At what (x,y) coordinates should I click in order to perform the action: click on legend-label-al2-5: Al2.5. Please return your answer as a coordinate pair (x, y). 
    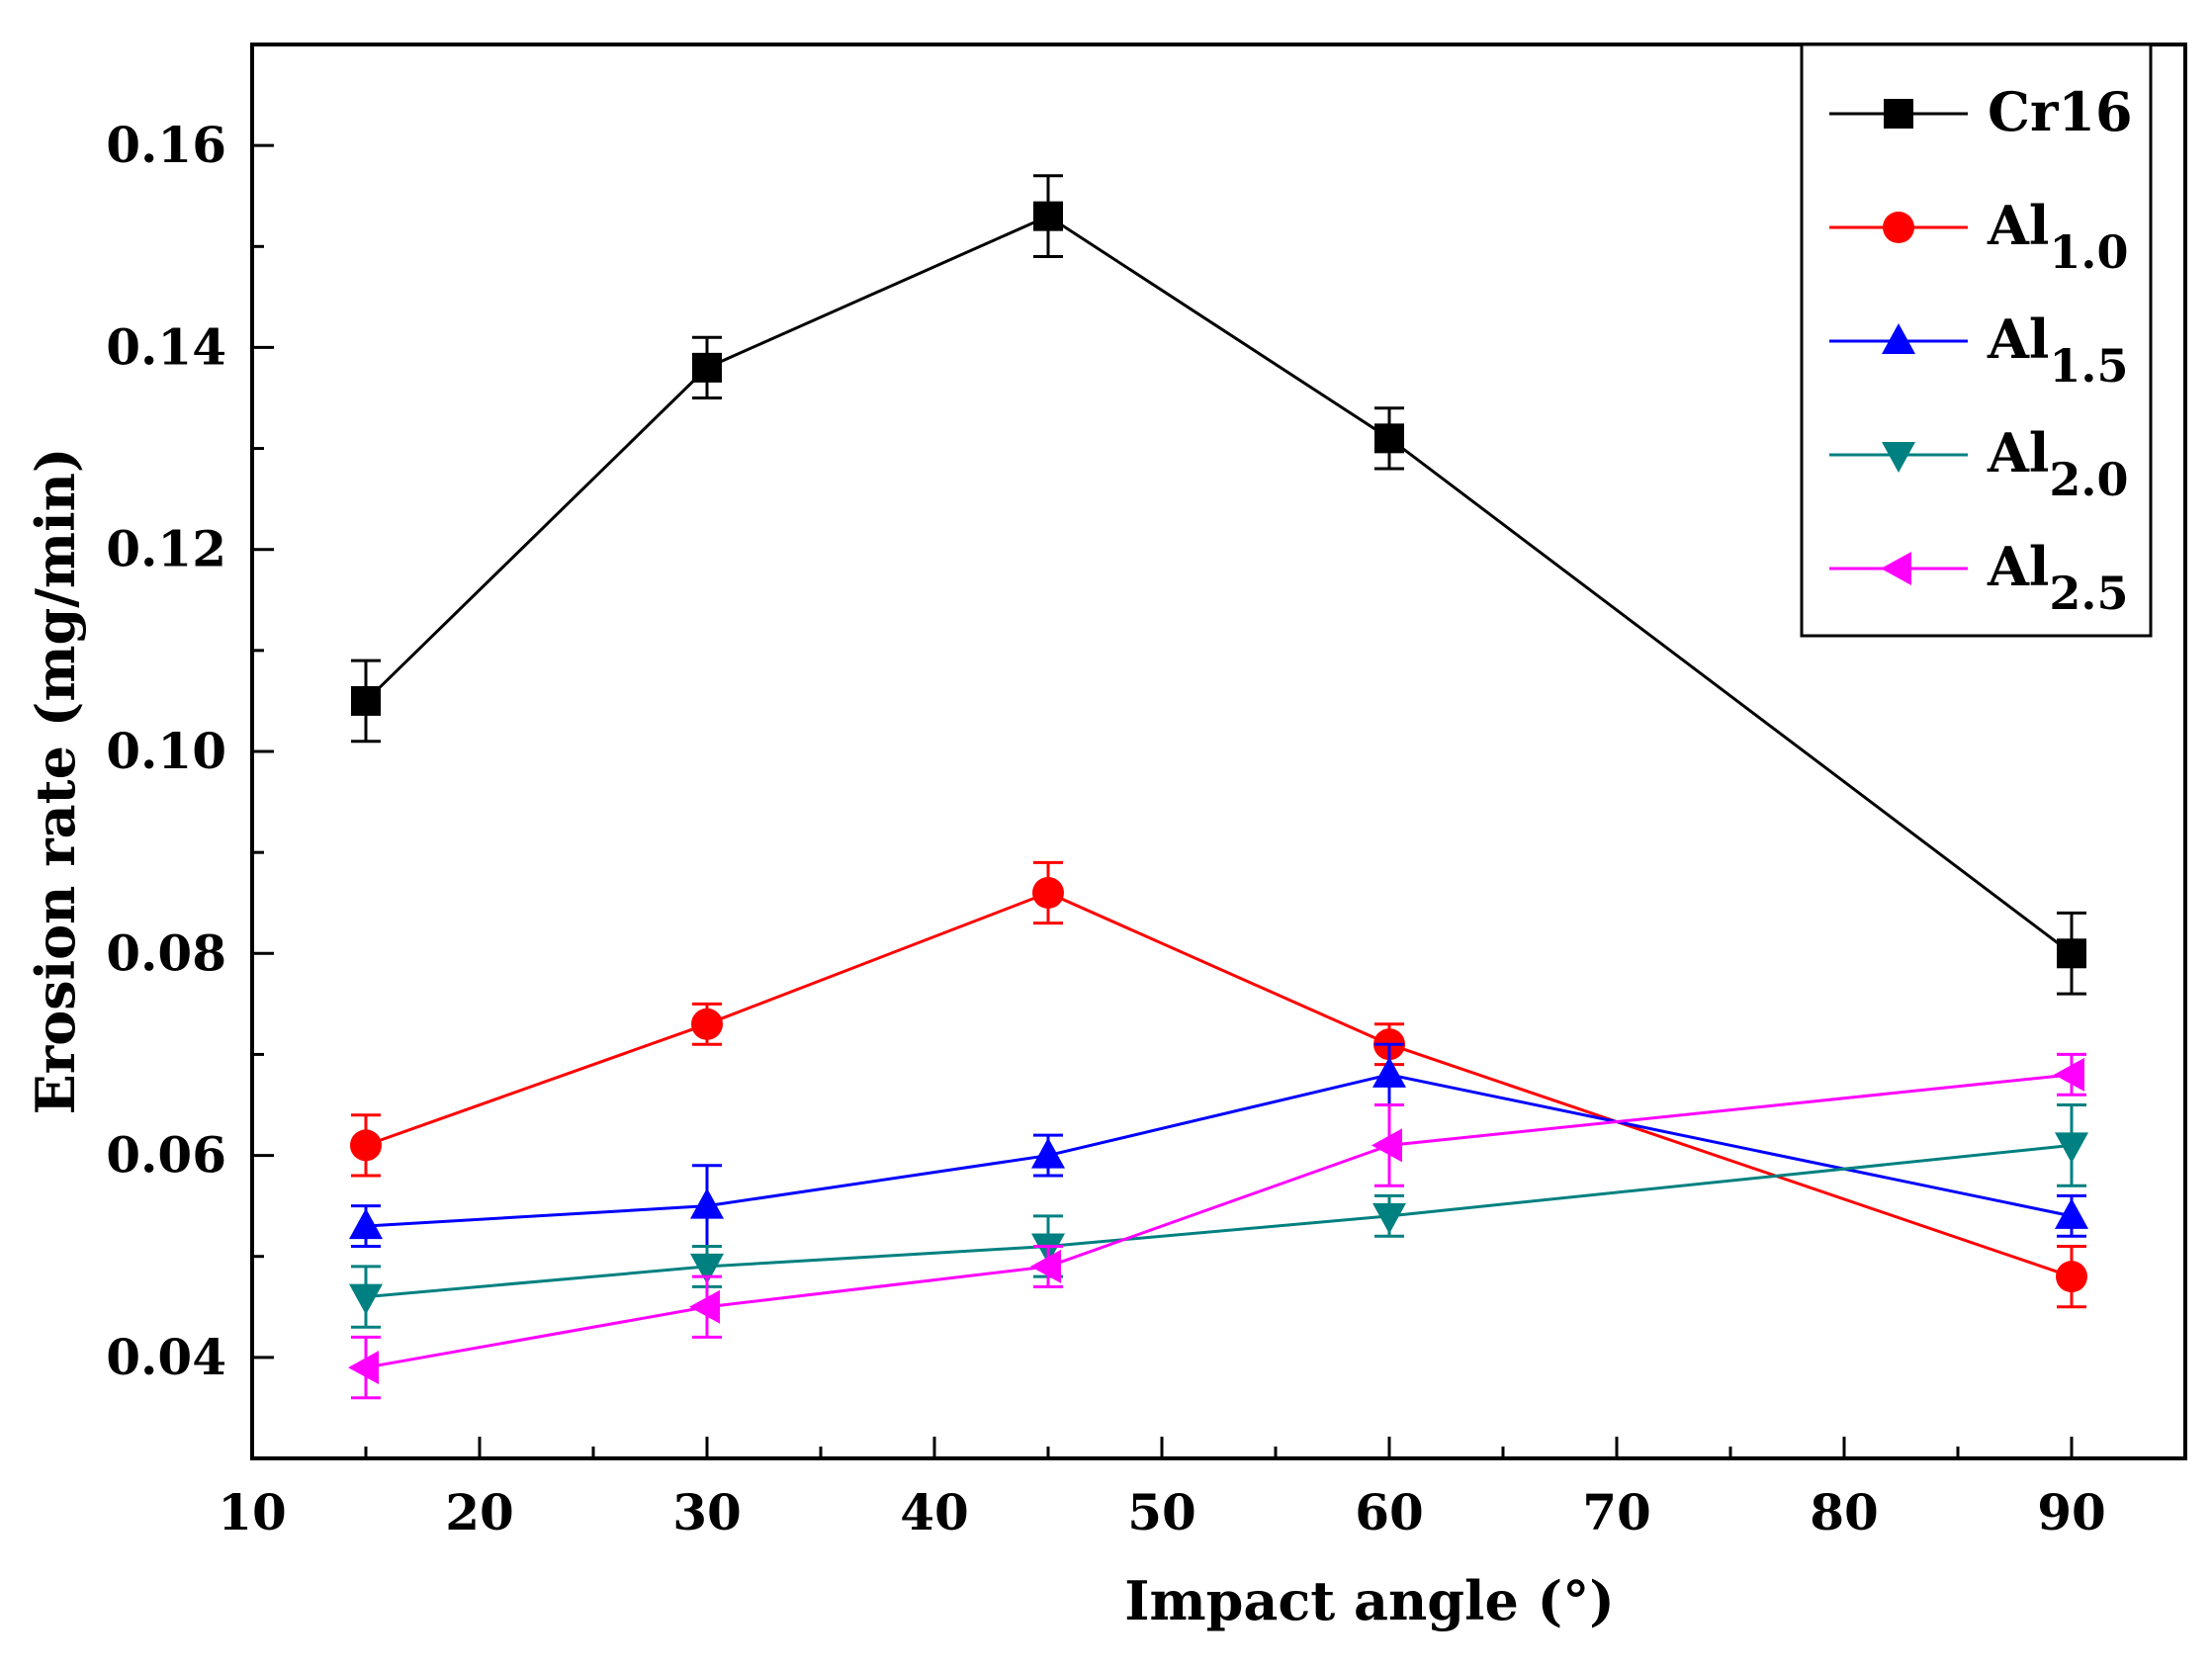
    Looking at the image, I should click on (2058, 577).